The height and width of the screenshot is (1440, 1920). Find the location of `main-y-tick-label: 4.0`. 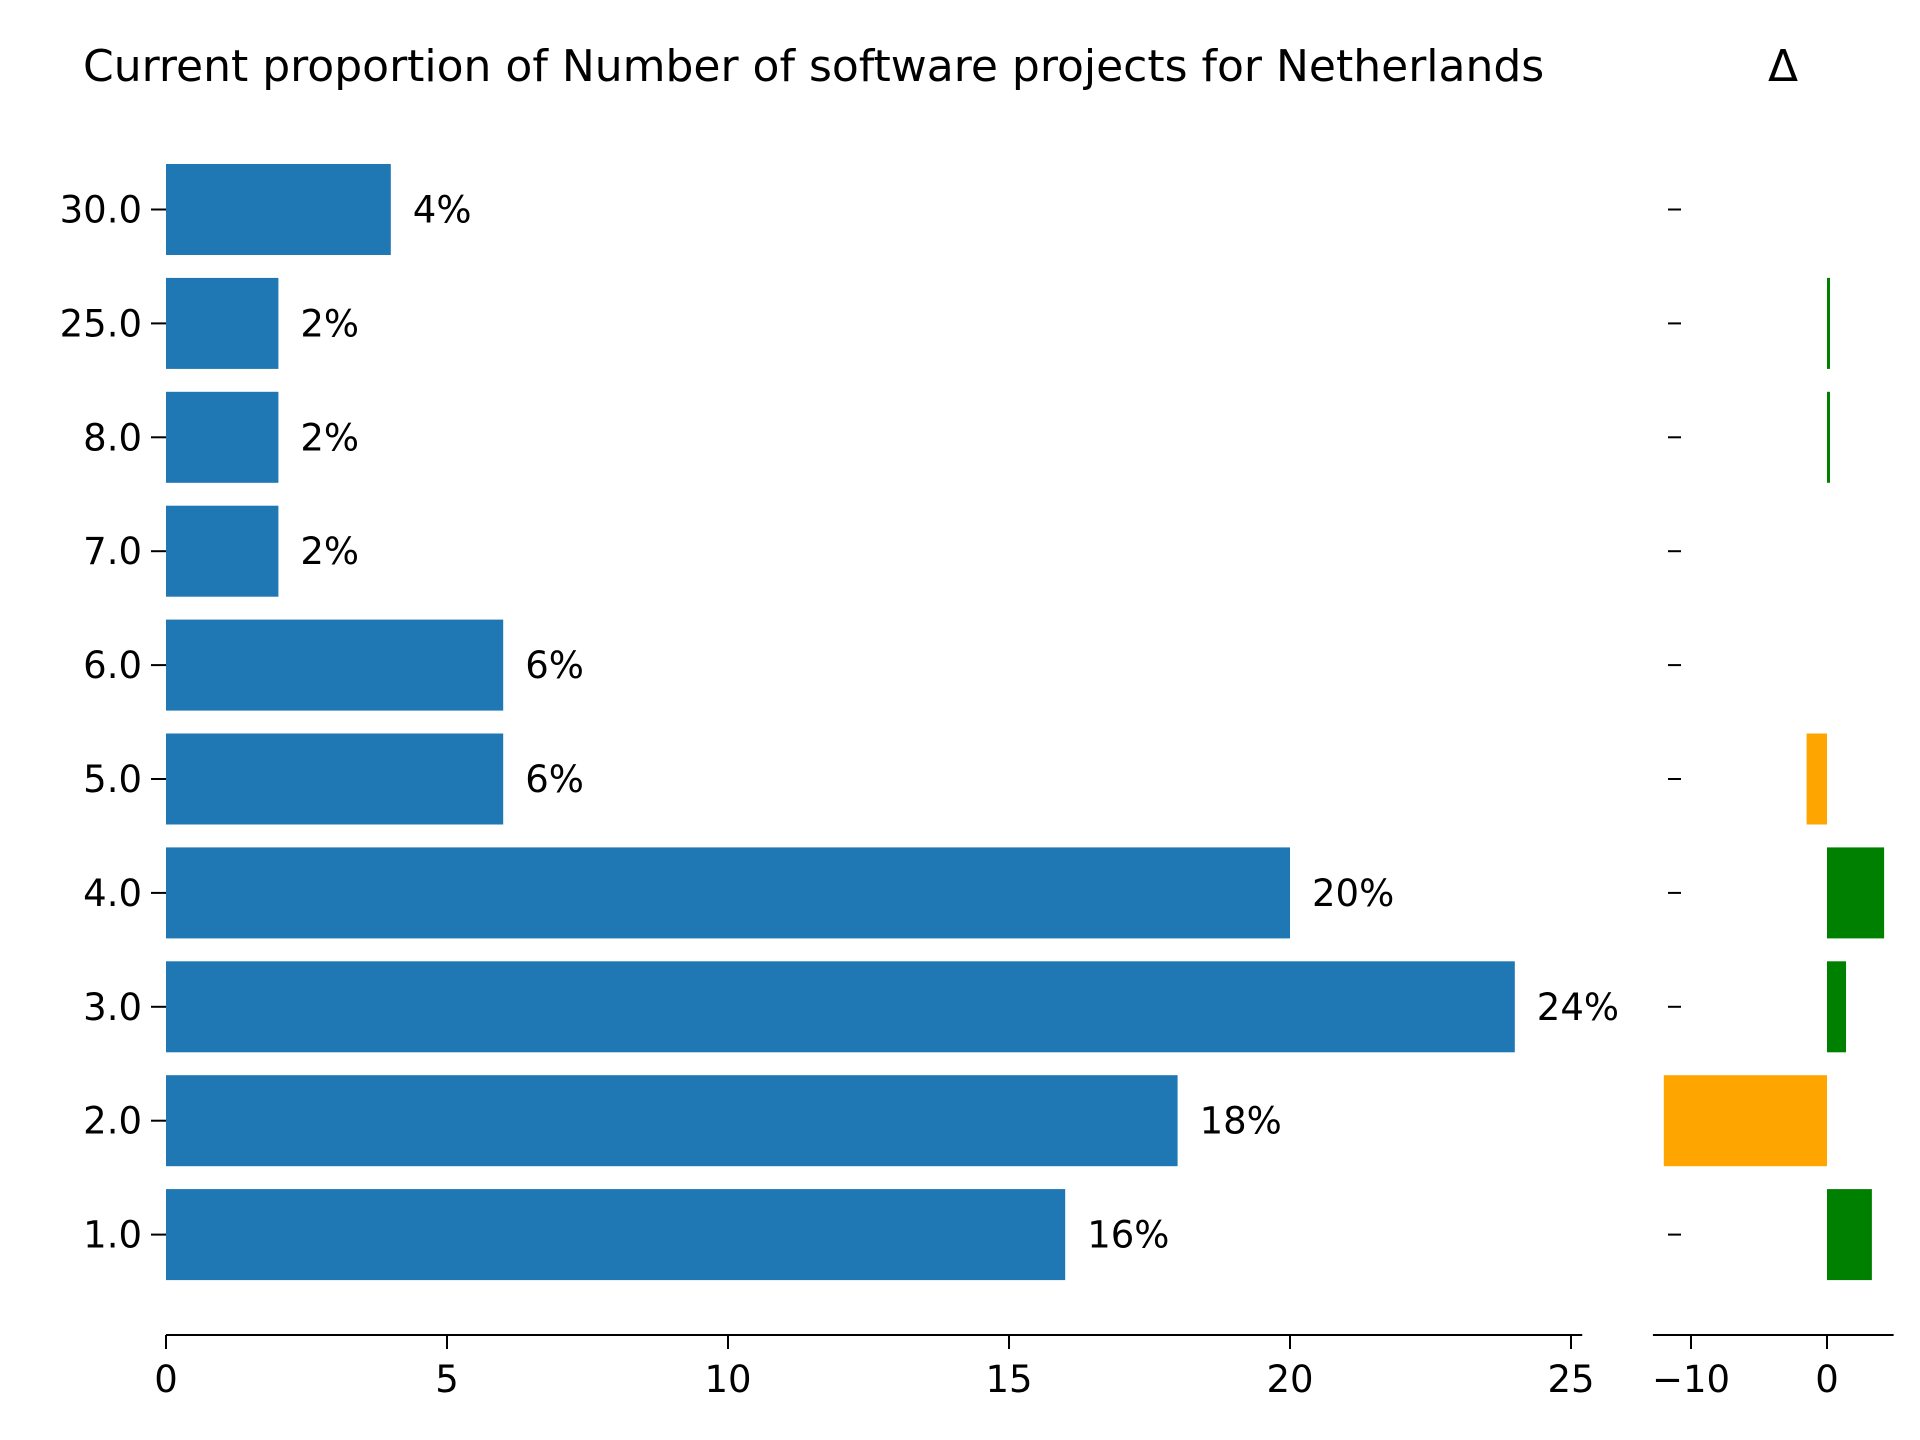

main-y-tick-label: 4.0 is located at coordinates (112, 893).